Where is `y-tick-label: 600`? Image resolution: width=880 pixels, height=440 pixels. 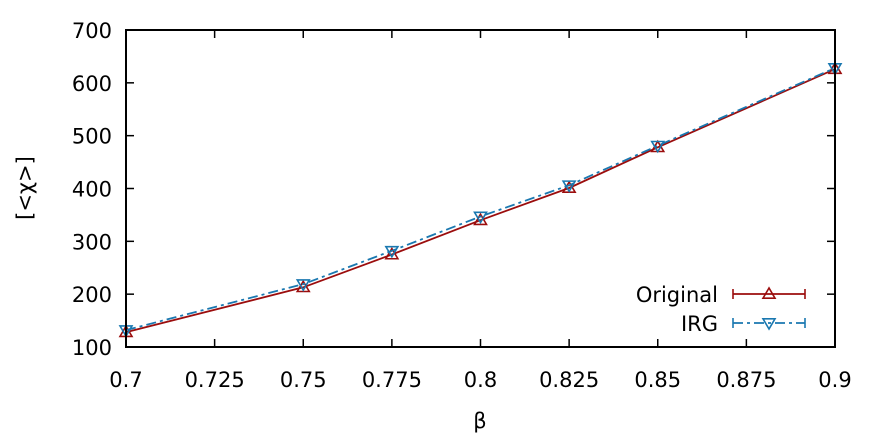
y-tick-label: 600 is located at coordinates (92, 84).